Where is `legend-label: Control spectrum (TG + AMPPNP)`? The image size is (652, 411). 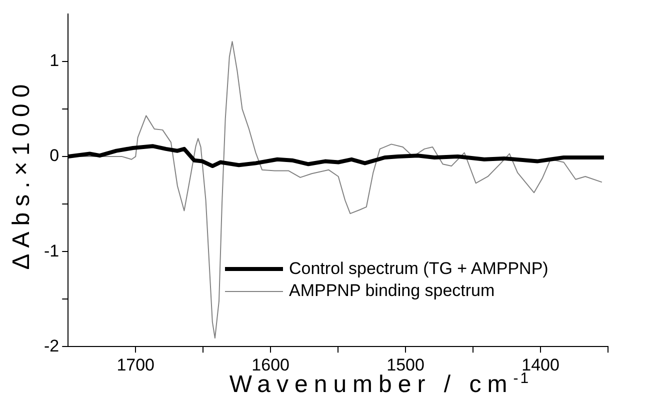
legend-label: Control spectrum (TG + AMPPNP) is located at coordinates (418, 269).